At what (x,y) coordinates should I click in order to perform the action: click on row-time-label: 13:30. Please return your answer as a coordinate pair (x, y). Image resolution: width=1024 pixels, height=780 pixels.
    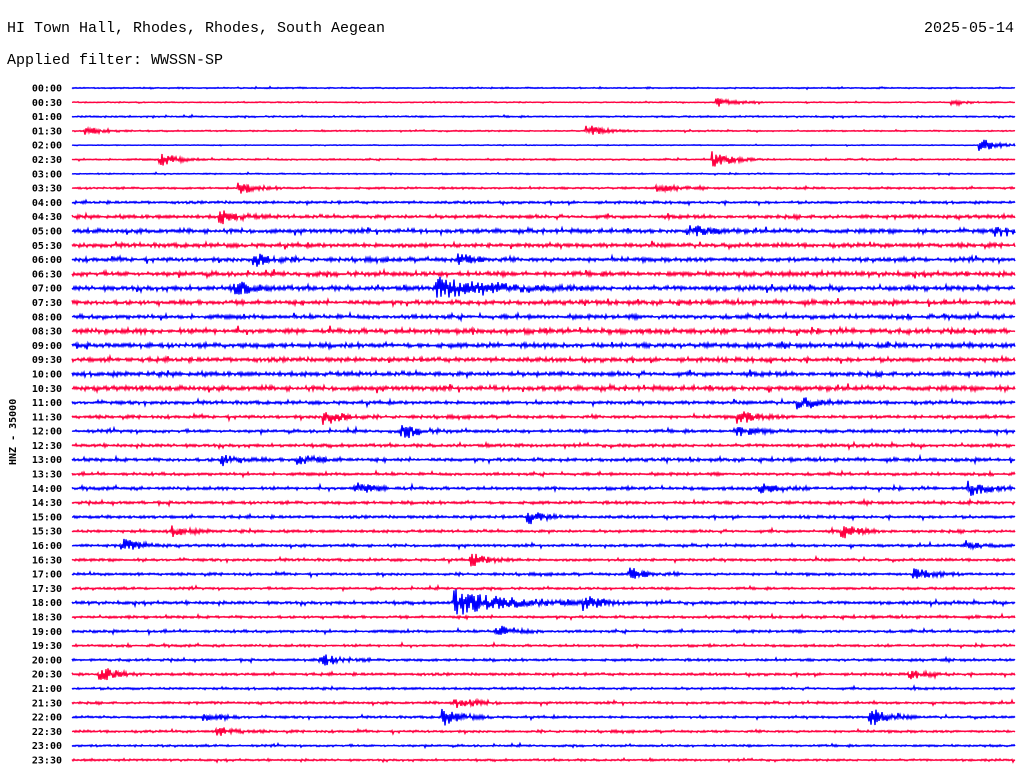
    Looking at the image, I should click on (47, 475).